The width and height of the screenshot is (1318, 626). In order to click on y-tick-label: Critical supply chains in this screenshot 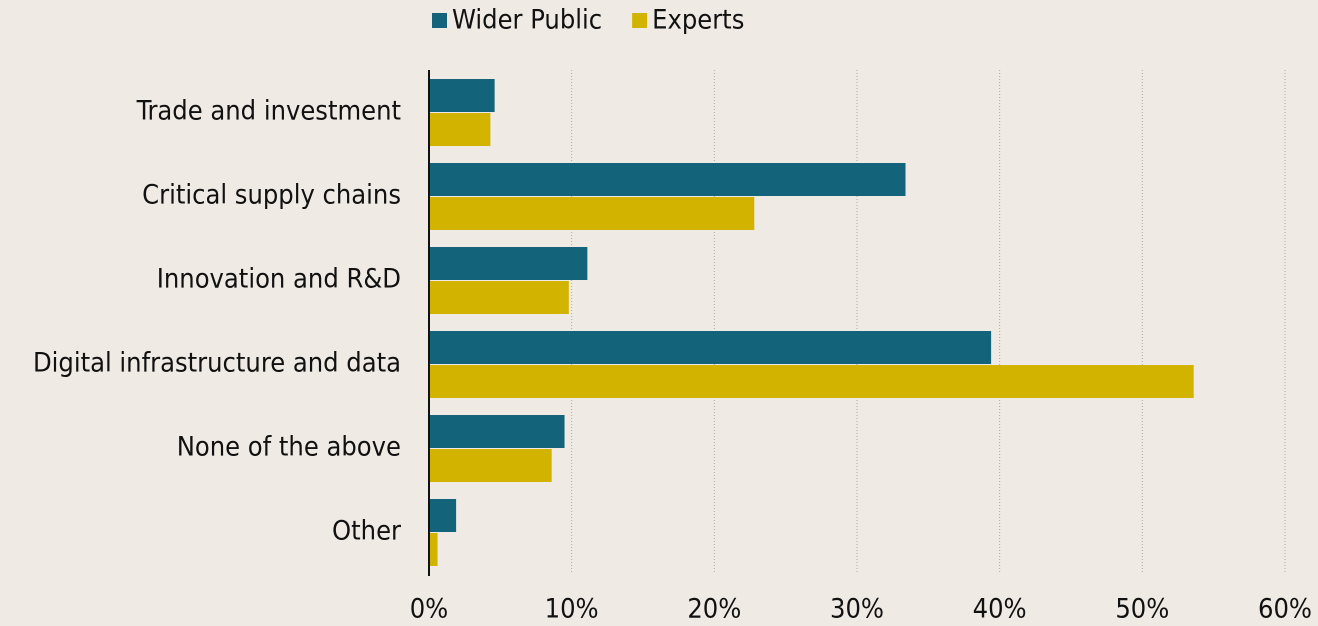, I will do `click(271, 195)`.